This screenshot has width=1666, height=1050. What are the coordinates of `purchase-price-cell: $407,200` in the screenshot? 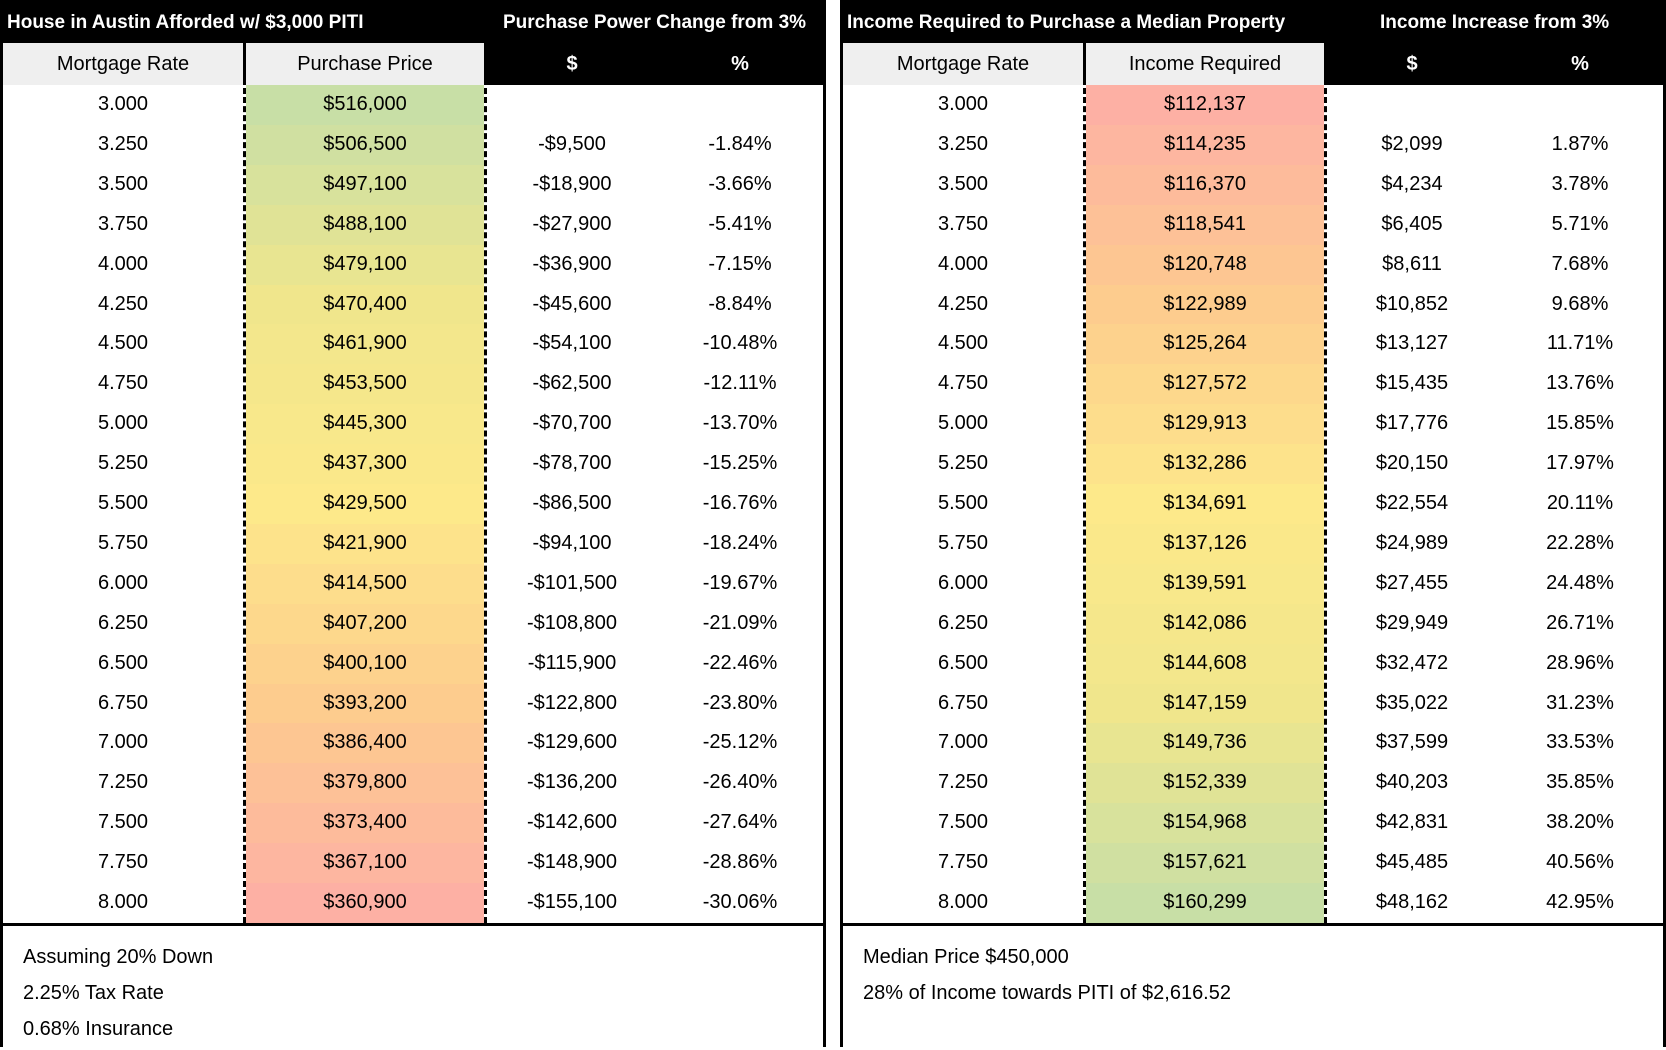 It's located at (365, 623).